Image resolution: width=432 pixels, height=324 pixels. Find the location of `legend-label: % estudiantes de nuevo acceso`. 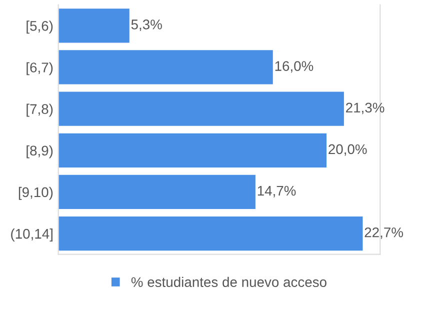

legend-label: % estudiantes de nuevo acceso is located at coordinates (228, 282).